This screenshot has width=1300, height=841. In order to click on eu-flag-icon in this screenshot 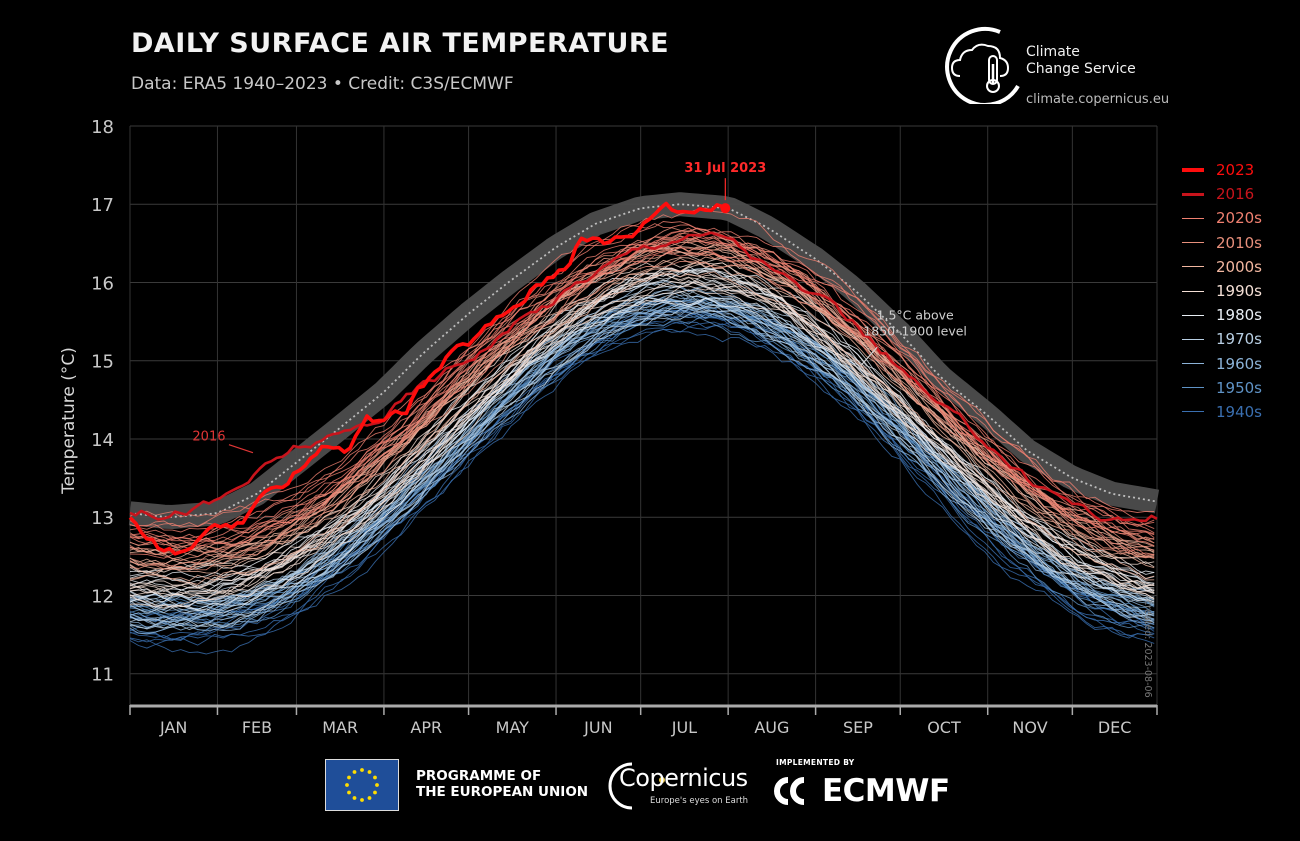, I will do `click(362, 785)`.